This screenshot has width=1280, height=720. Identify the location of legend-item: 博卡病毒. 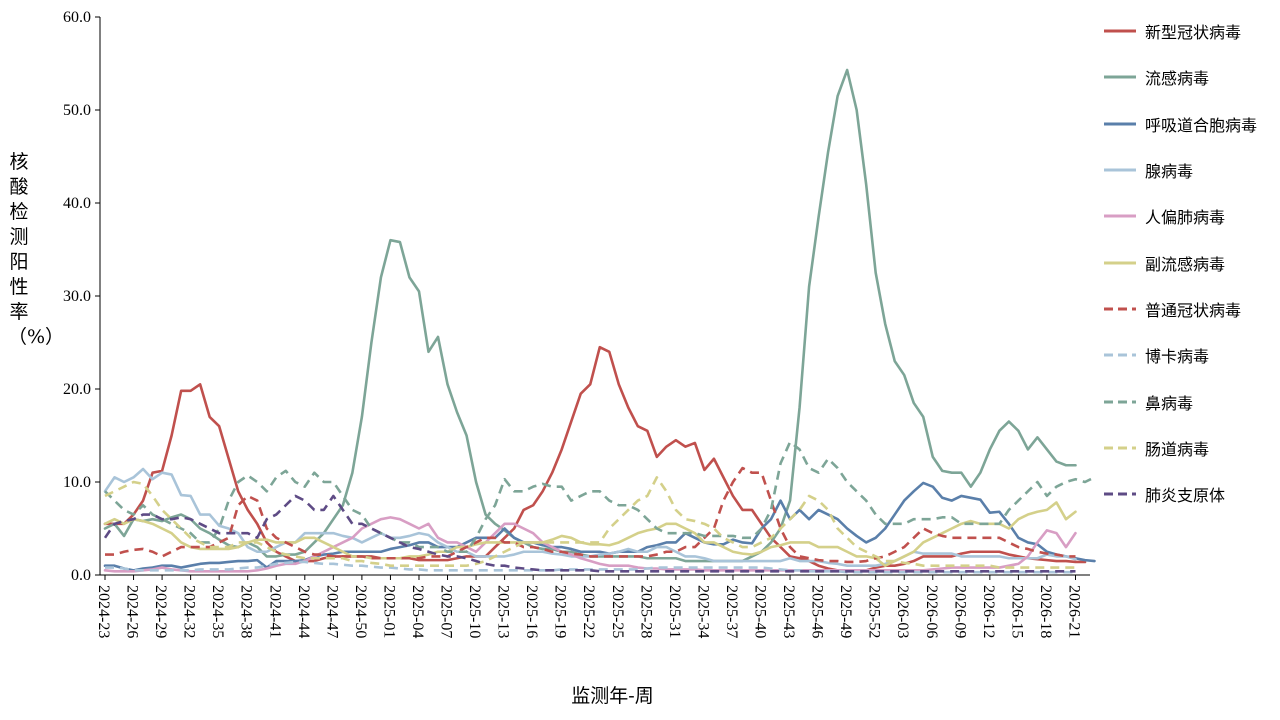
(1180, 355).